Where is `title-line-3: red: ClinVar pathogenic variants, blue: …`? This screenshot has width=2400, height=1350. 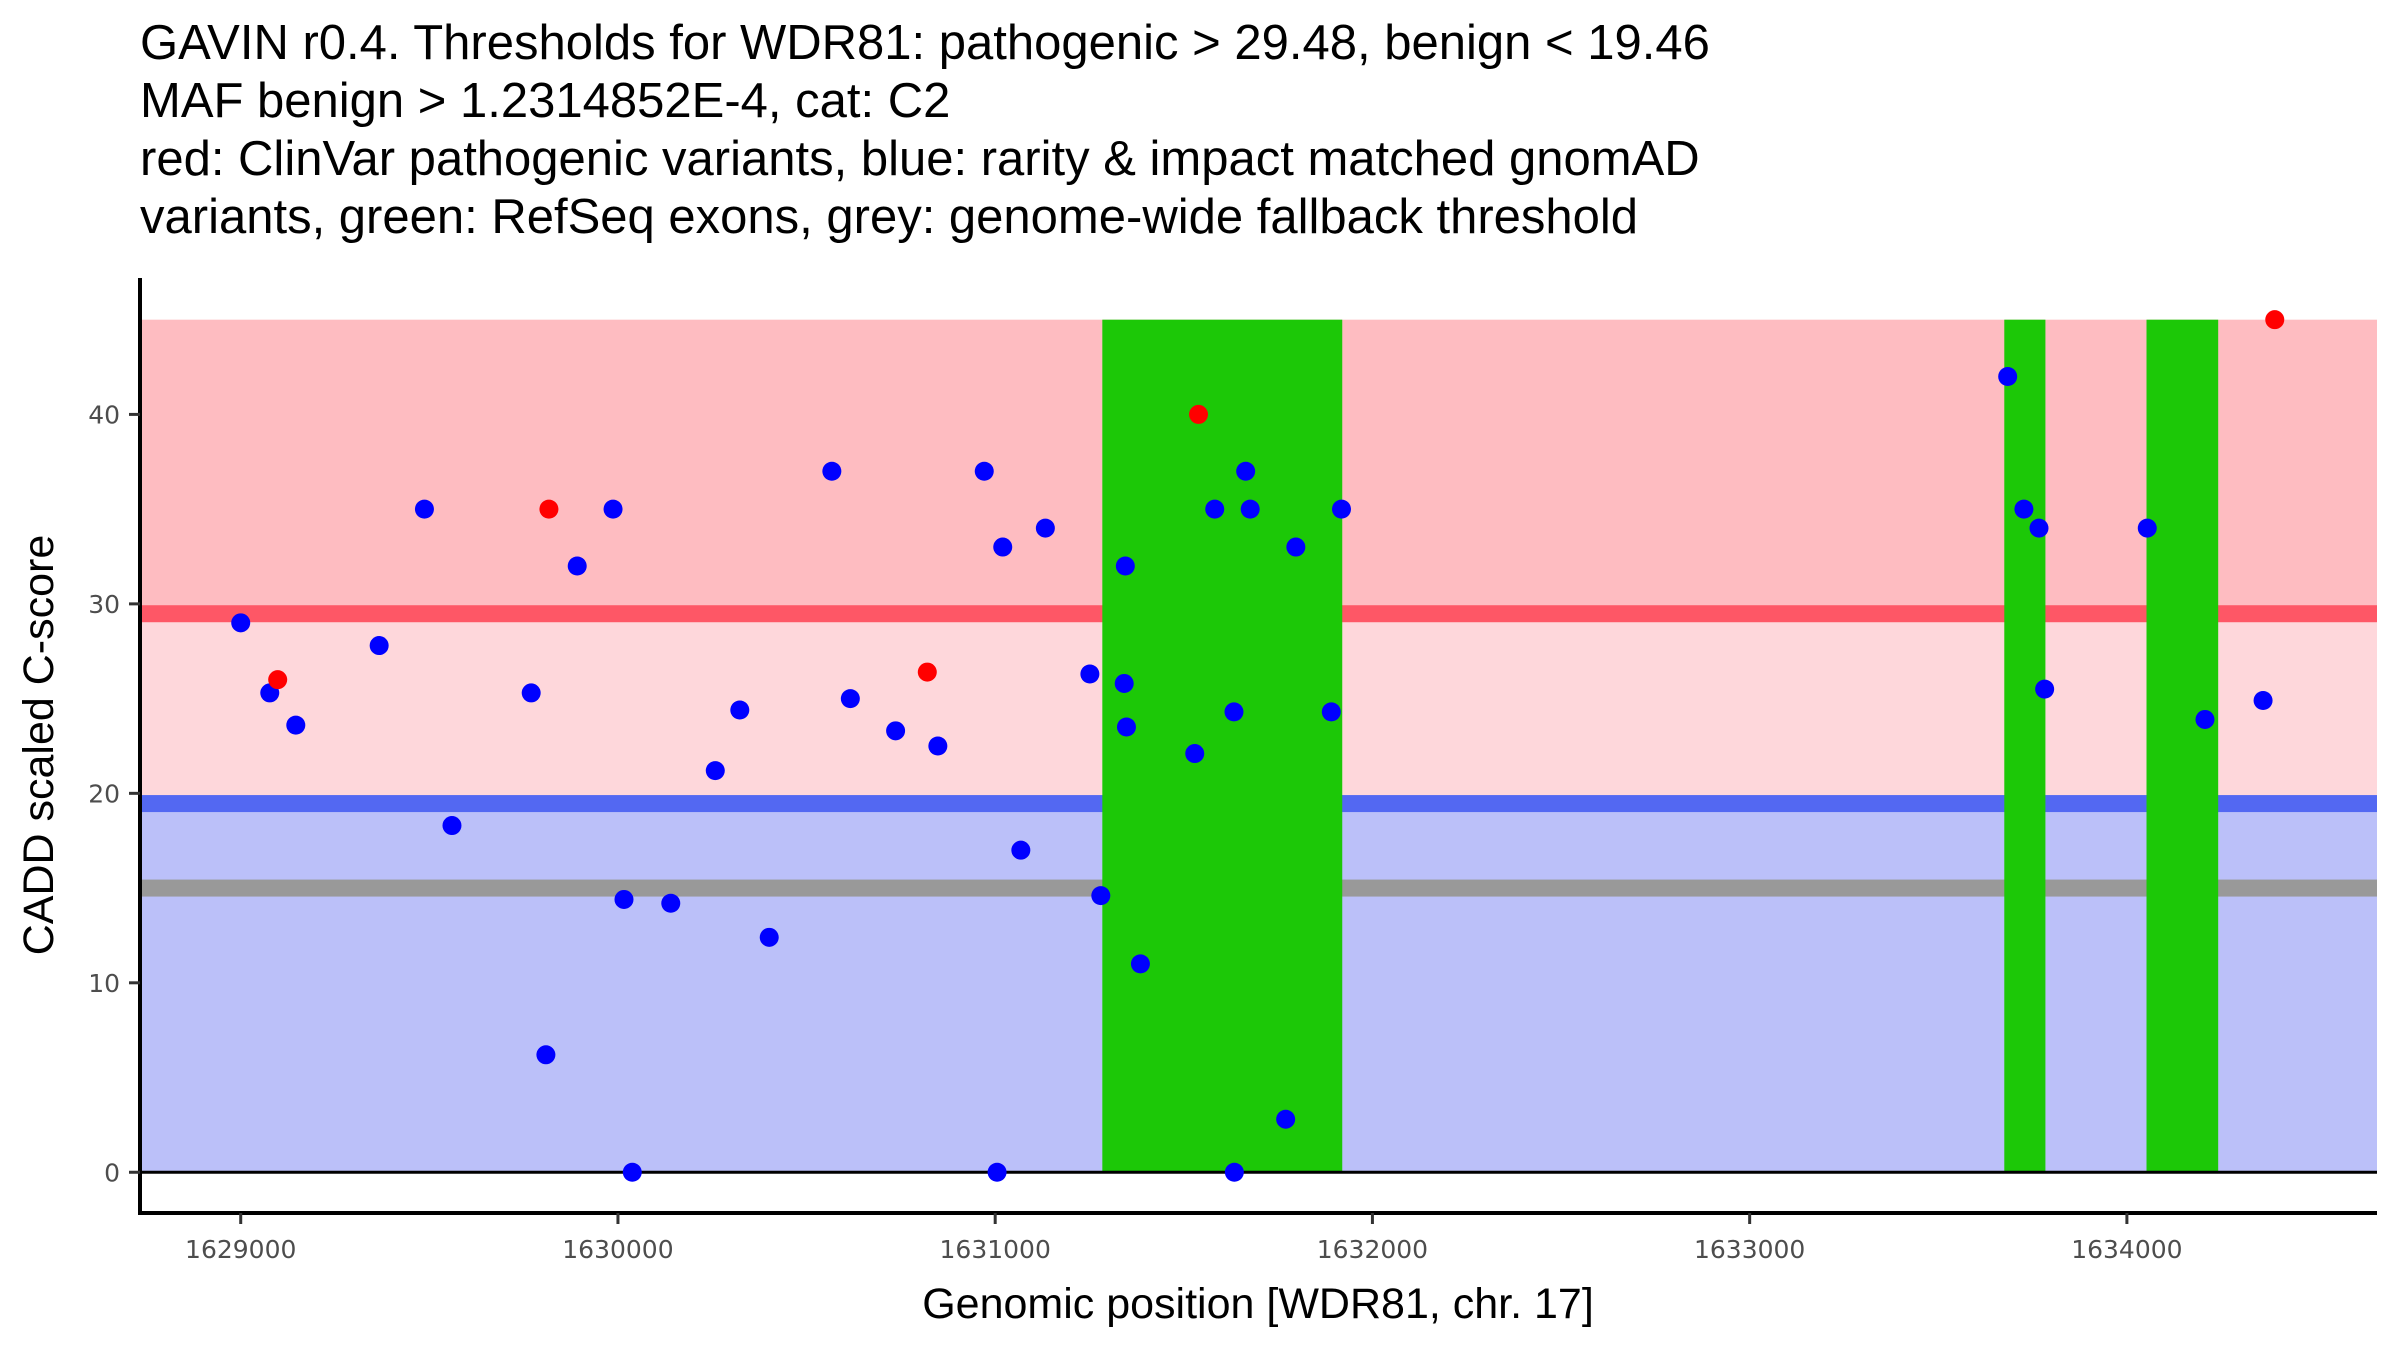
title-line-3: red: ClinVar pathogenic variants, blue: … is located at coordinates (920, 159).